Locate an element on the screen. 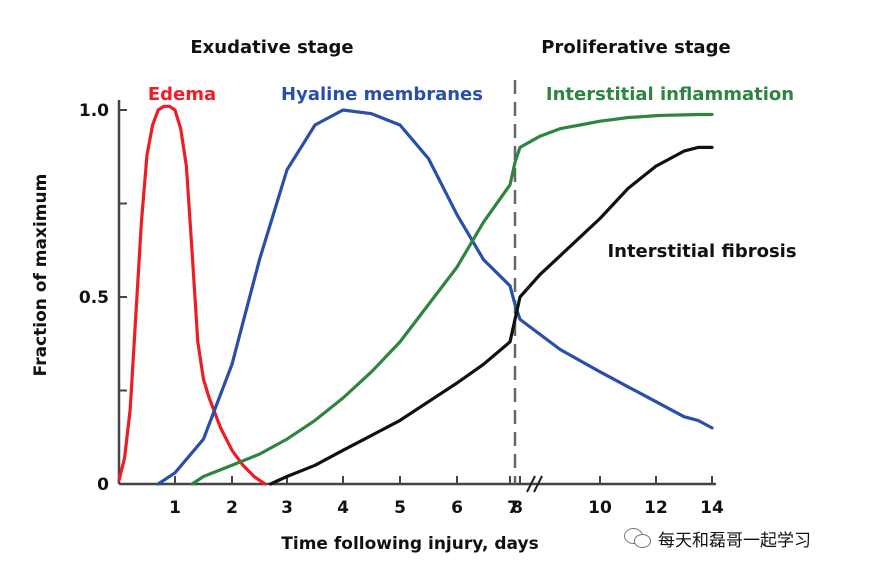 The height and width of the screenshot is (576, 875). x-tick-label: 12 is located at coordinates (656, 508).